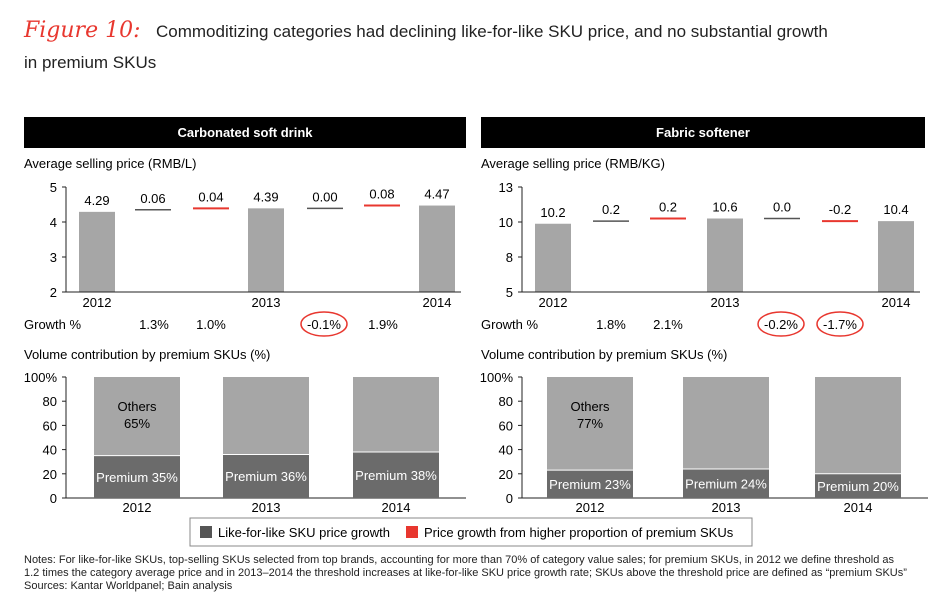  I want to click on price-data-label: 0.00, so click(324, 196).